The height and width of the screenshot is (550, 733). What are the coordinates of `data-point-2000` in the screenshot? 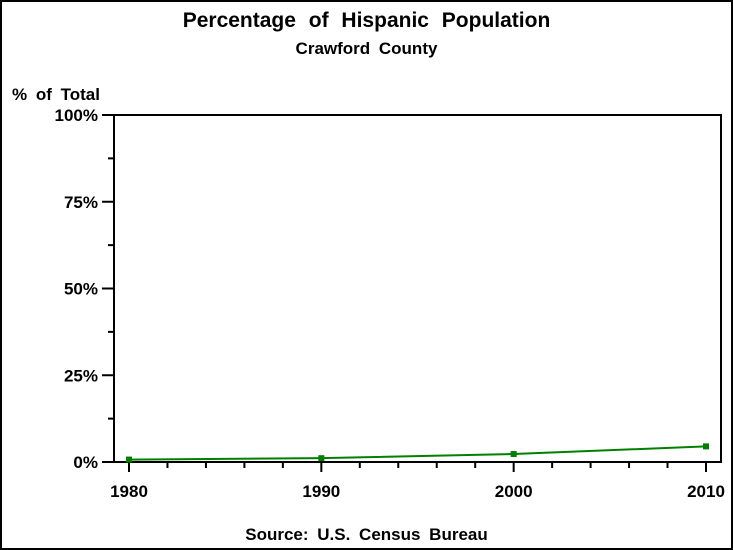 It's located at (513, 454).